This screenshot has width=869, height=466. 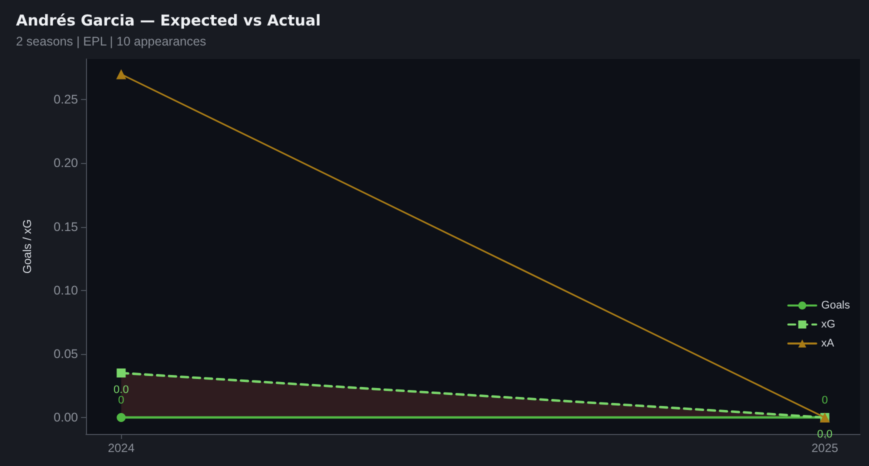 What do you see at coordinates (66, 227) in the screenshot?
I see `y-tick-label: 0.15` at bounding box center [66, 227].